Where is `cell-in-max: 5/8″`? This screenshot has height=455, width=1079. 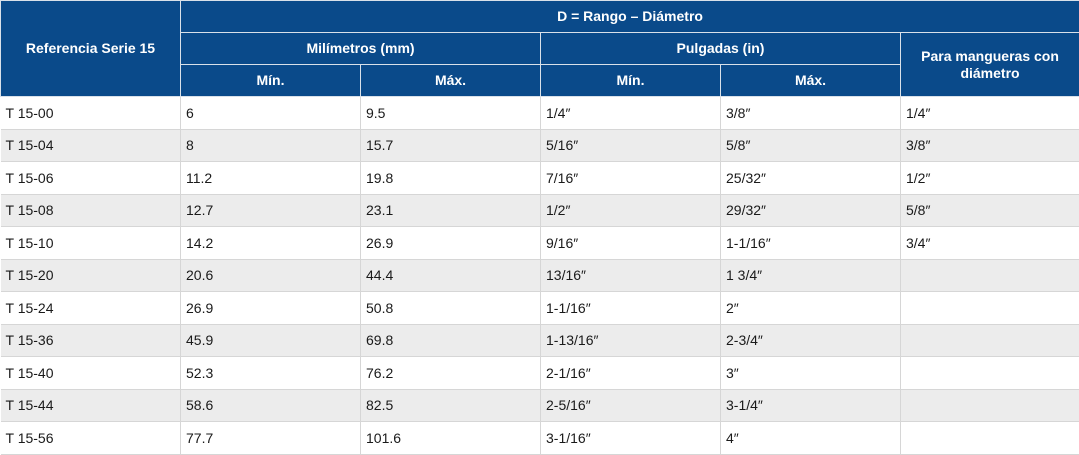 cell-in-max: 5/8″ is located at coordinates (811, 145).